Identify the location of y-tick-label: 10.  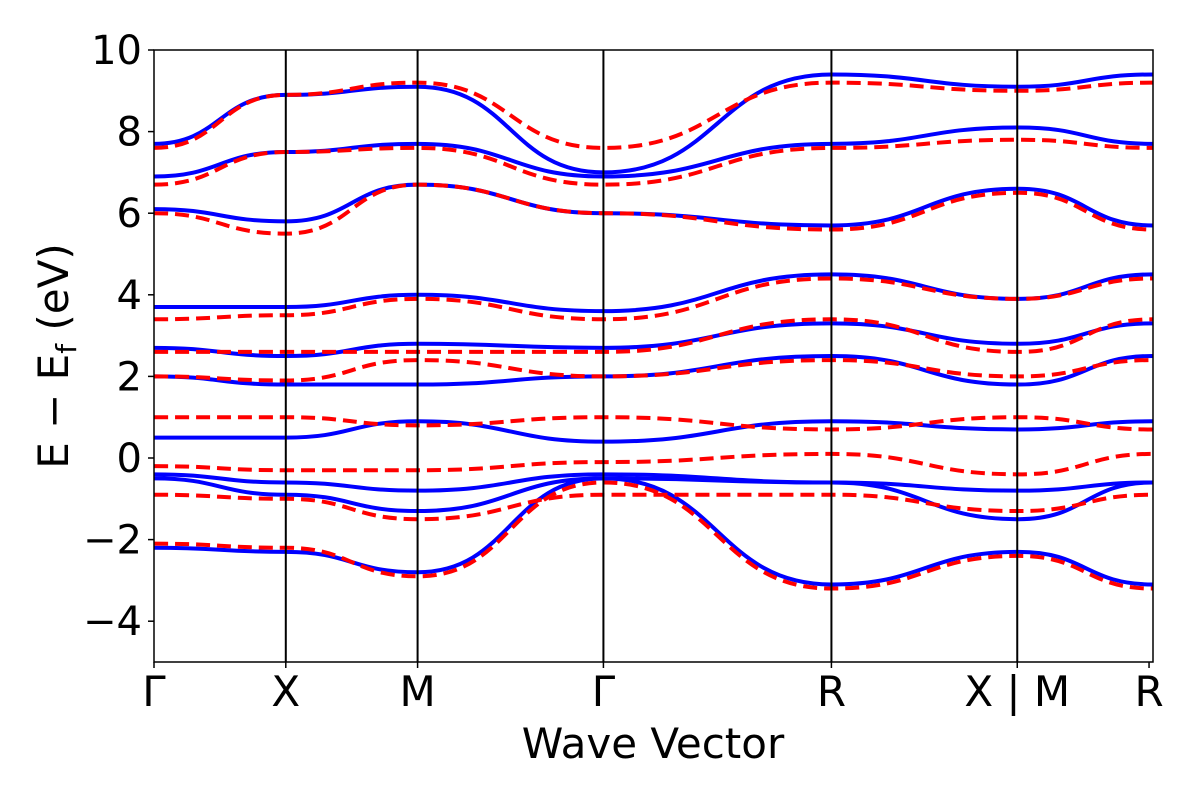
(116, 51).